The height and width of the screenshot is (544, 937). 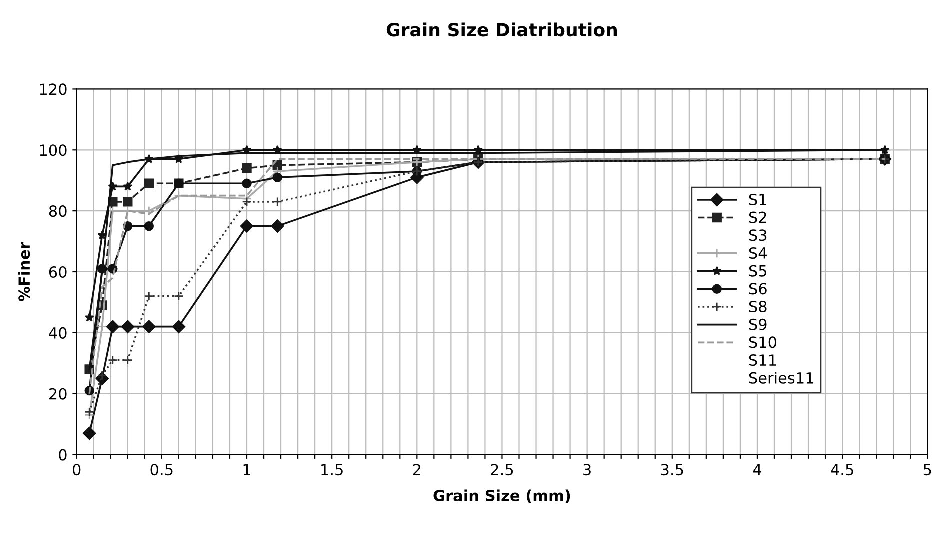 I want to click on x-tick-label: 1.5, so click(x=332, y=470).